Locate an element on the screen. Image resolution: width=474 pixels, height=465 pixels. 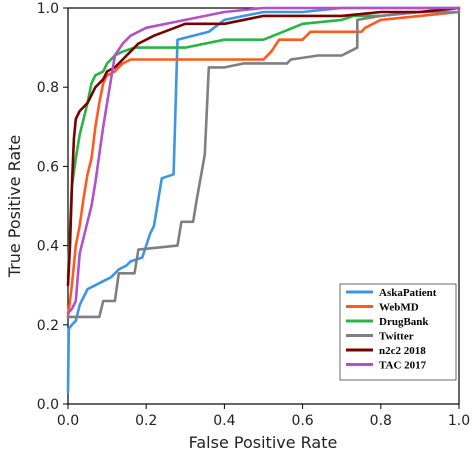
legend-label: n2c2 2018 is located at coordinates (402, 351).